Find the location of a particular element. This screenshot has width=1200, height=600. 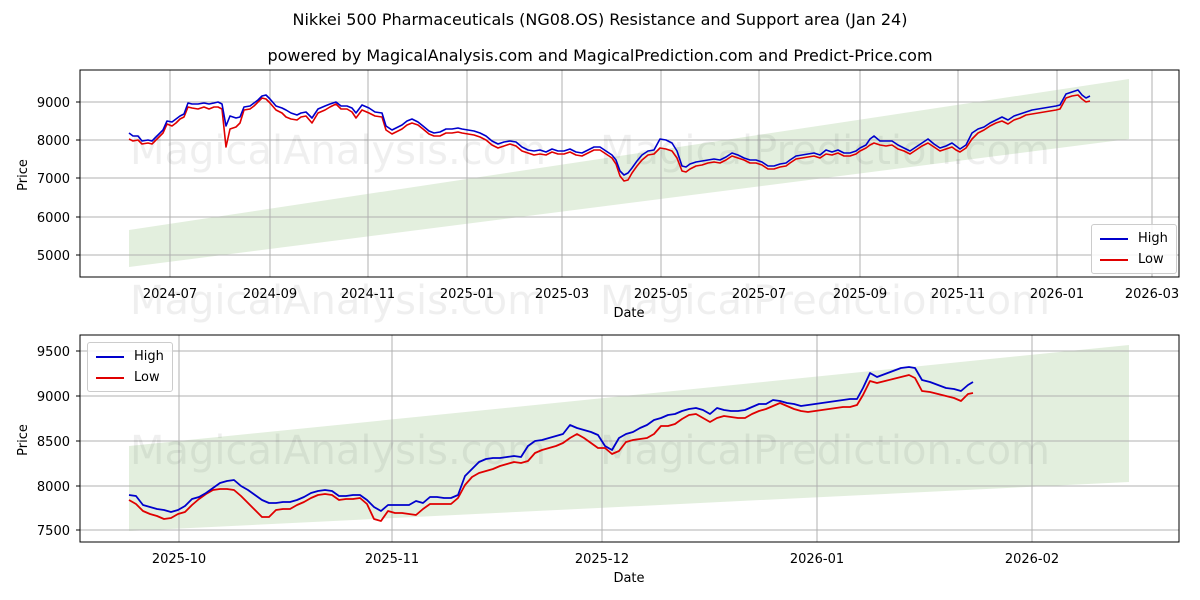

svg-text: 7500 is located at coordinates (53, 531).